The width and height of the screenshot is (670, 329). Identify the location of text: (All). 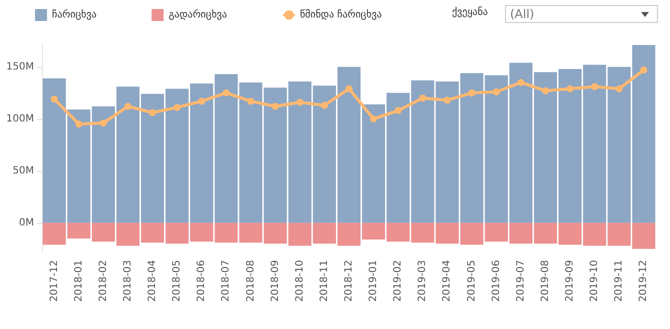
(581, 14).